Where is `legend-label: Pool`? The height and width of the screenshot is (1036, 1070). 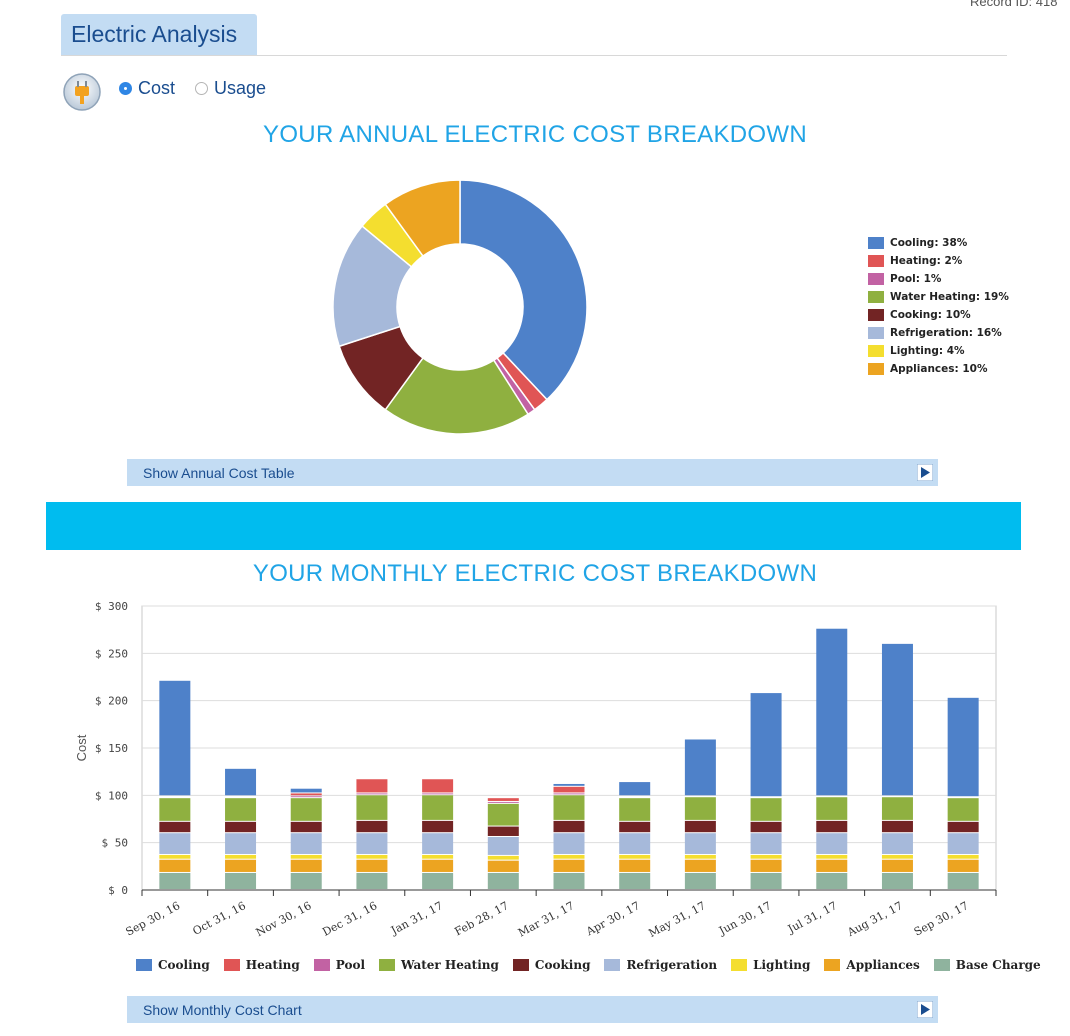 legend-label: Pool is located at coordinates (350, 965).